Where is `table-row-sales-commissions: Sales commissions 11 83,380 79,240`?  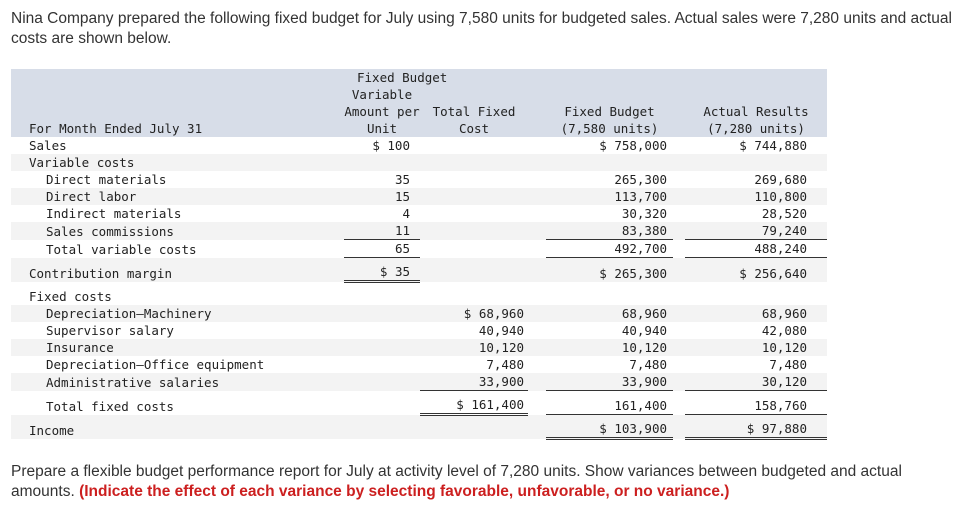 table-row-sales-commissions: Sales commissions 11 83,380 79,240 is located at coordinates (419, 231).